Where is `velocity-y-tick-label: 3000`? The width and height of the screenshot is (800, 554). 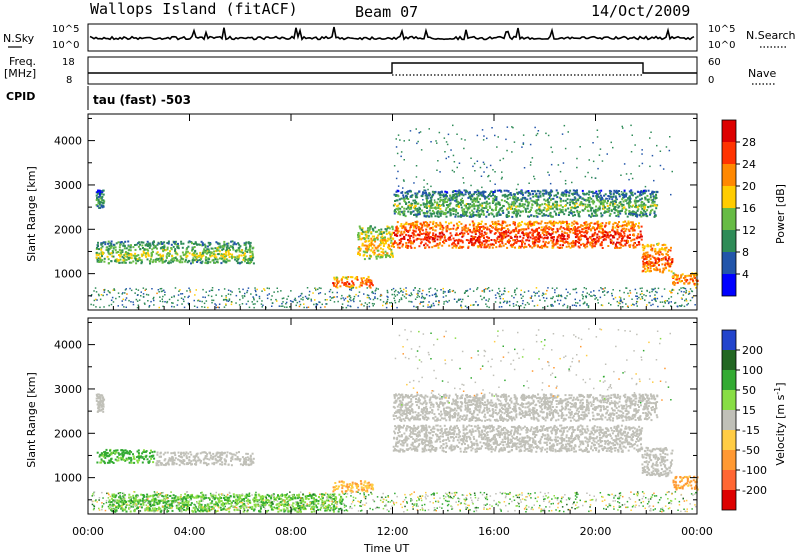
velocity-y-tick-label: 3000 is located at coordinates (68, 389).